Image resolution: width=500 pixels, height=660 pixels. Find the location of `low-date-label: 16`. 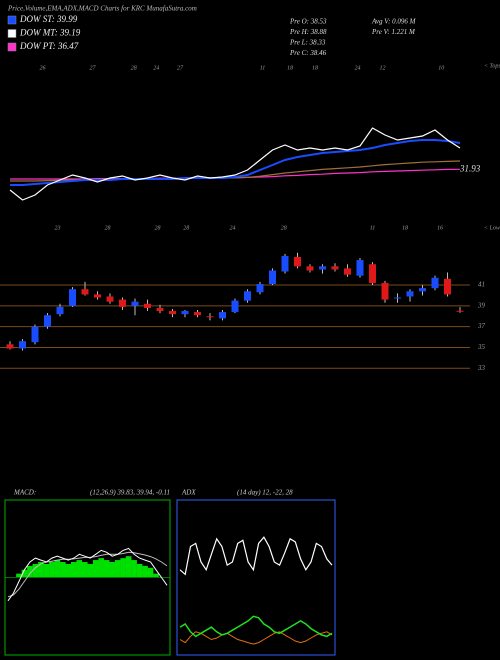

low-date-label: 16 is located at coordinates (440, 228).